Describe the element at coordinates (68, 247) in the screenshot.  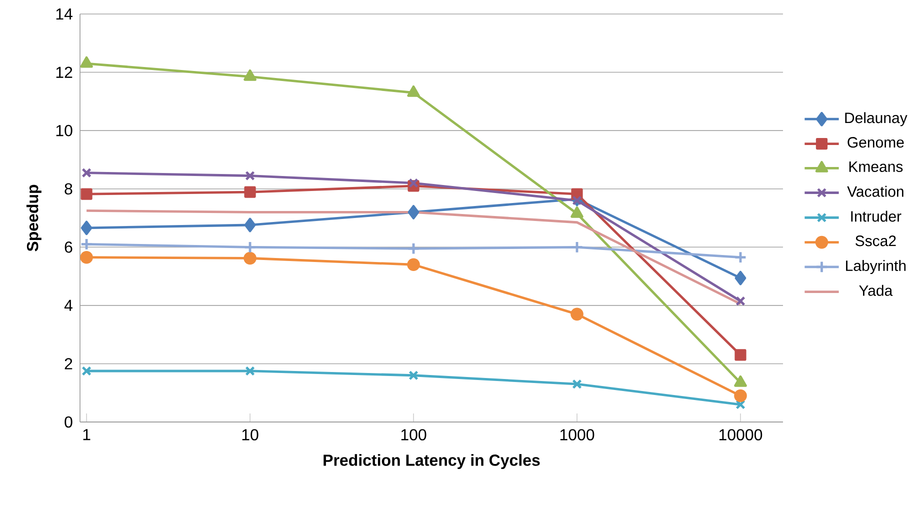
I see `y-tick-label: 6` at that location.